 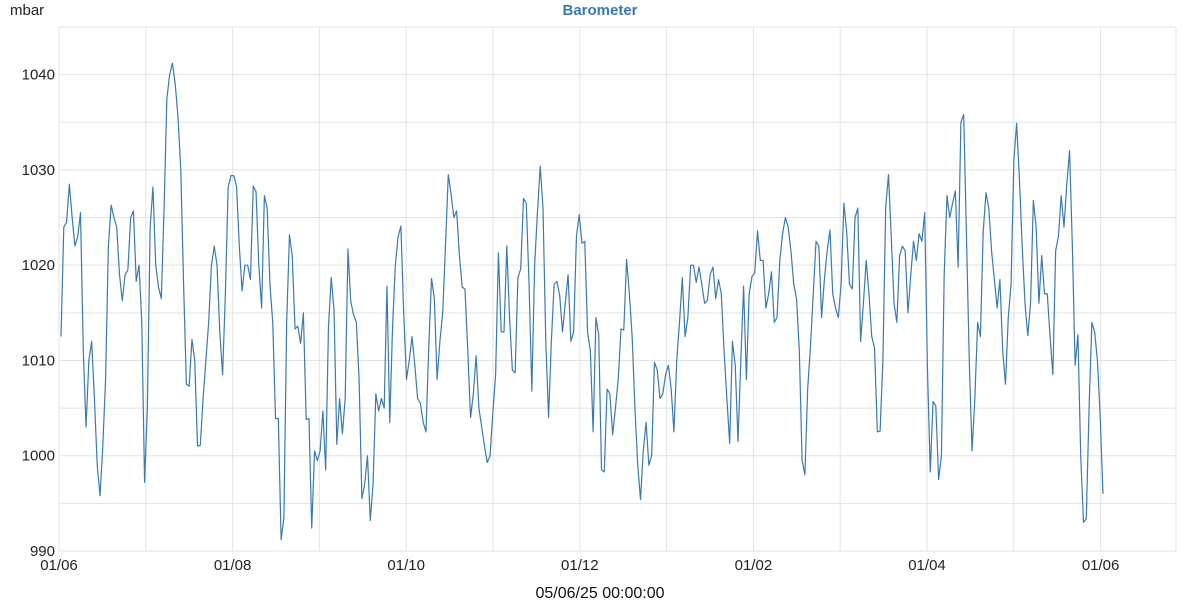 I want to click on y-tick-label: 1030, so click(x=38, y=170).